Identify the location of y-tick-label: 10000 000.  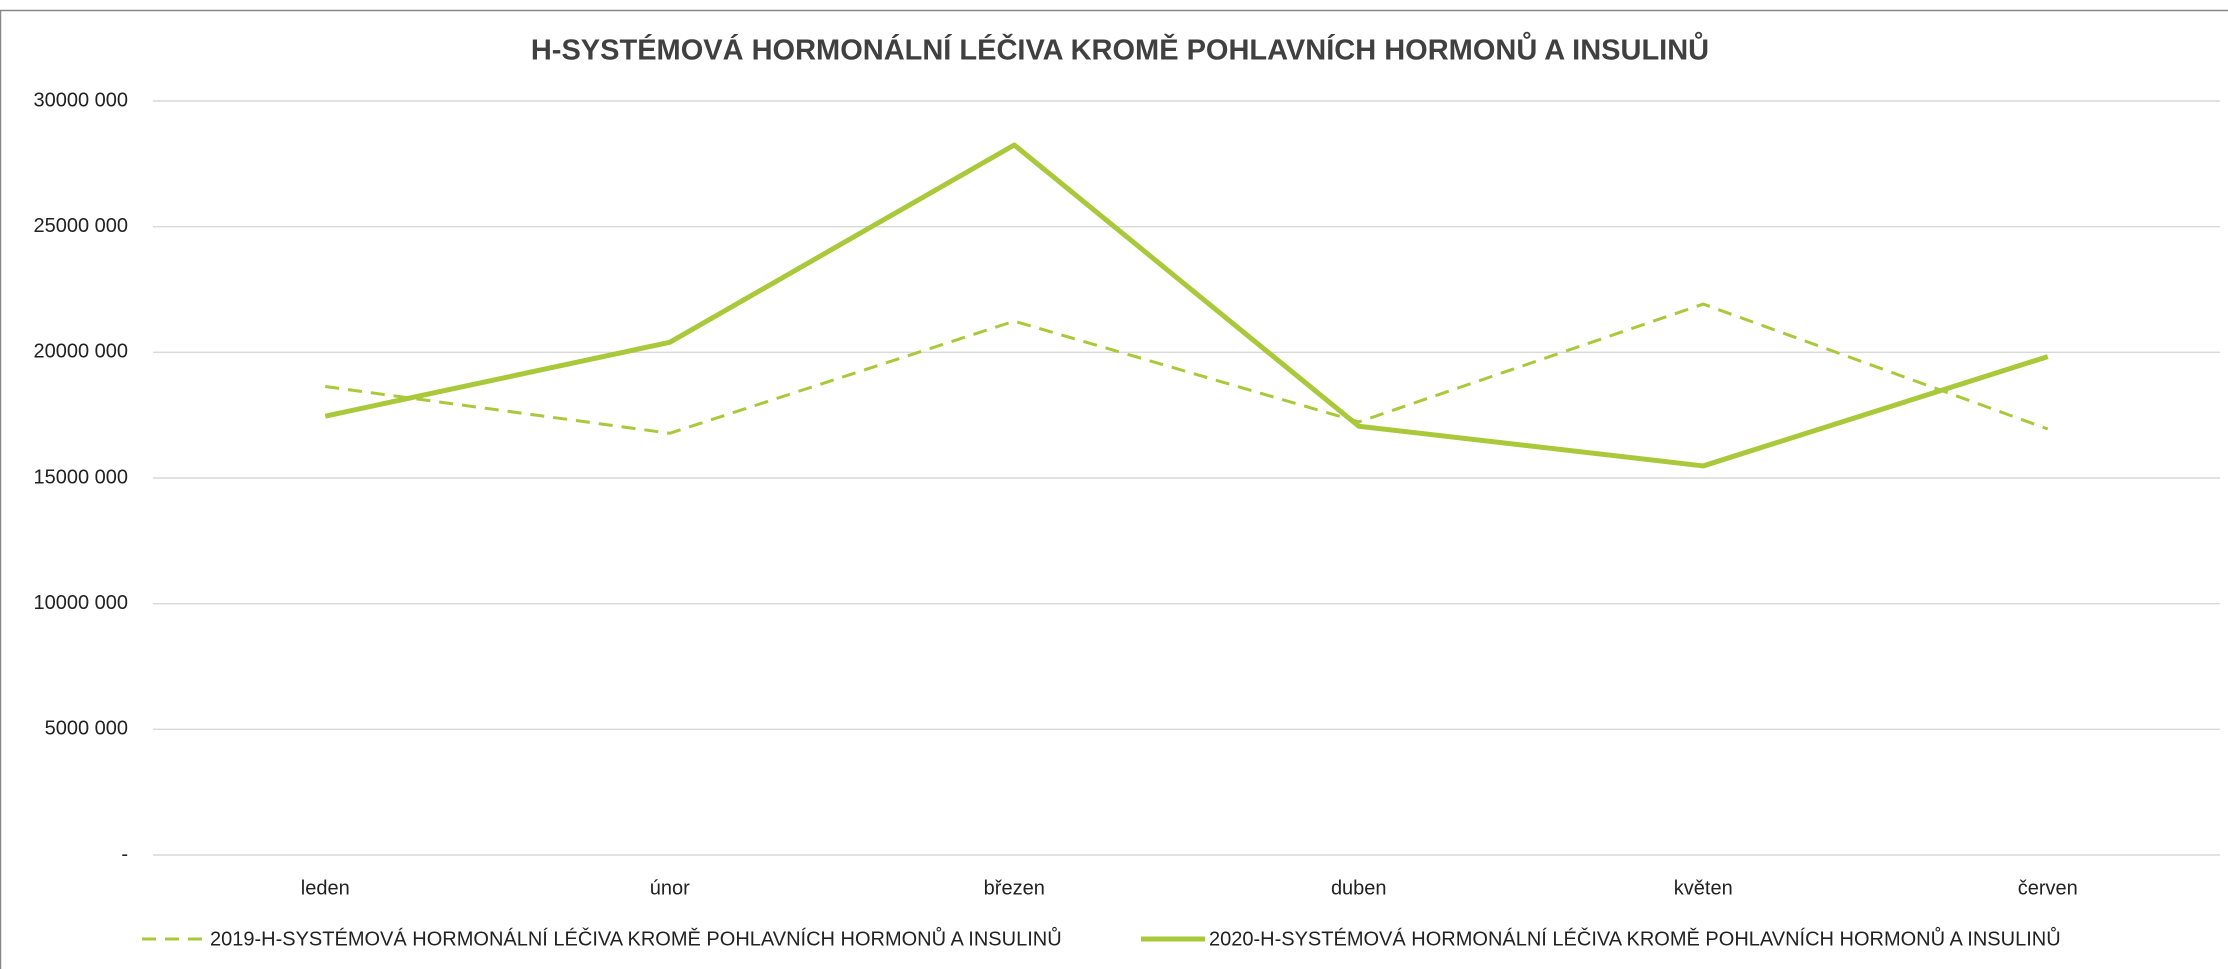
(80, 603).